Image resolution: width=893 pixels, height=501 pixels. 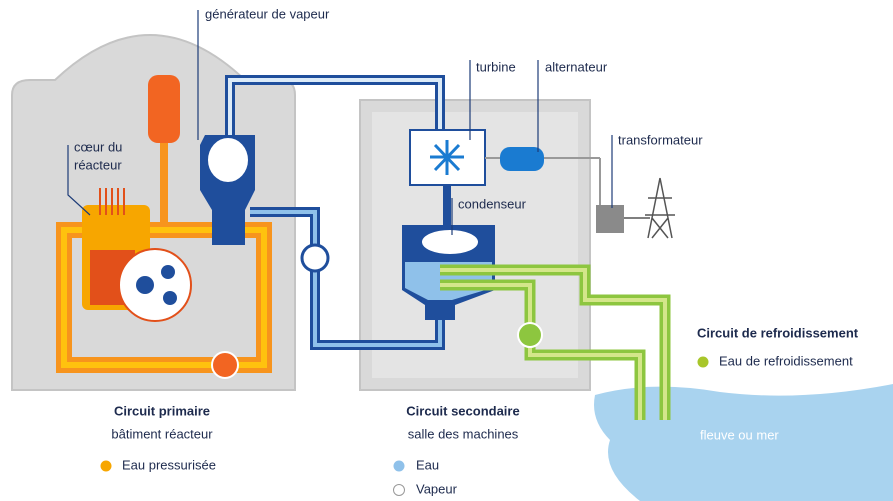 What do you see at coordinates (315, 258) in the screenshot?
I see `secondary-pump` at bounding box center [315, 258].